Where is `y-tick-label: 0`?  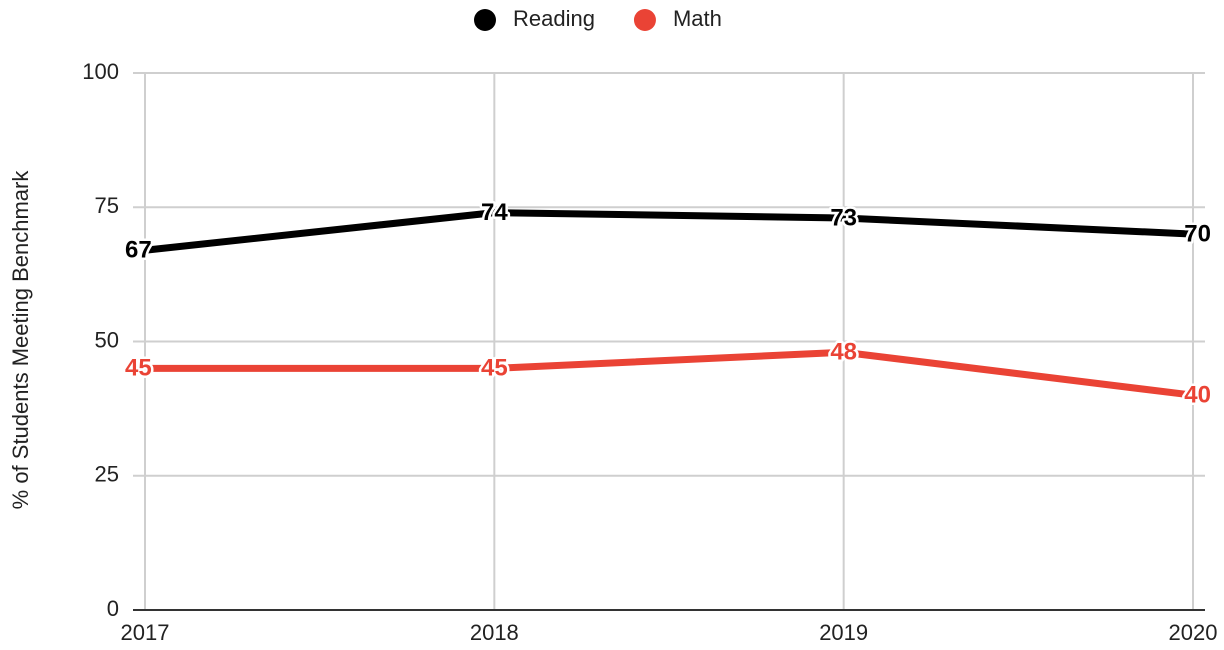 y-tick-label: 0 is located at coordinates (113, 608).